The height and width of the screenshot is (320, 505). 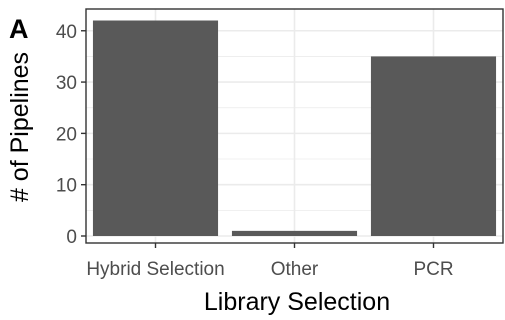 I want to click on y-tick-label: 30, so click(x=66, y=83).